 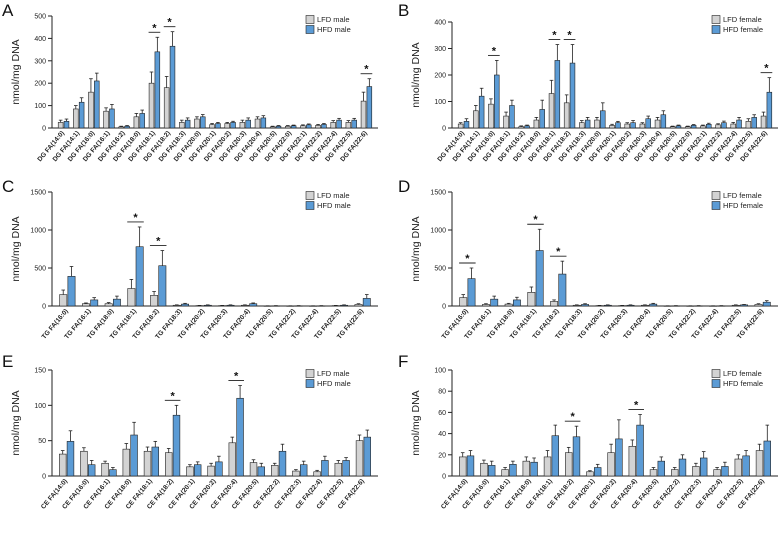 What do you see at coordinates (333, 19) in the screenshot?
I see `legend-label-lfd: LFD male` at bounding box center [333, 19].